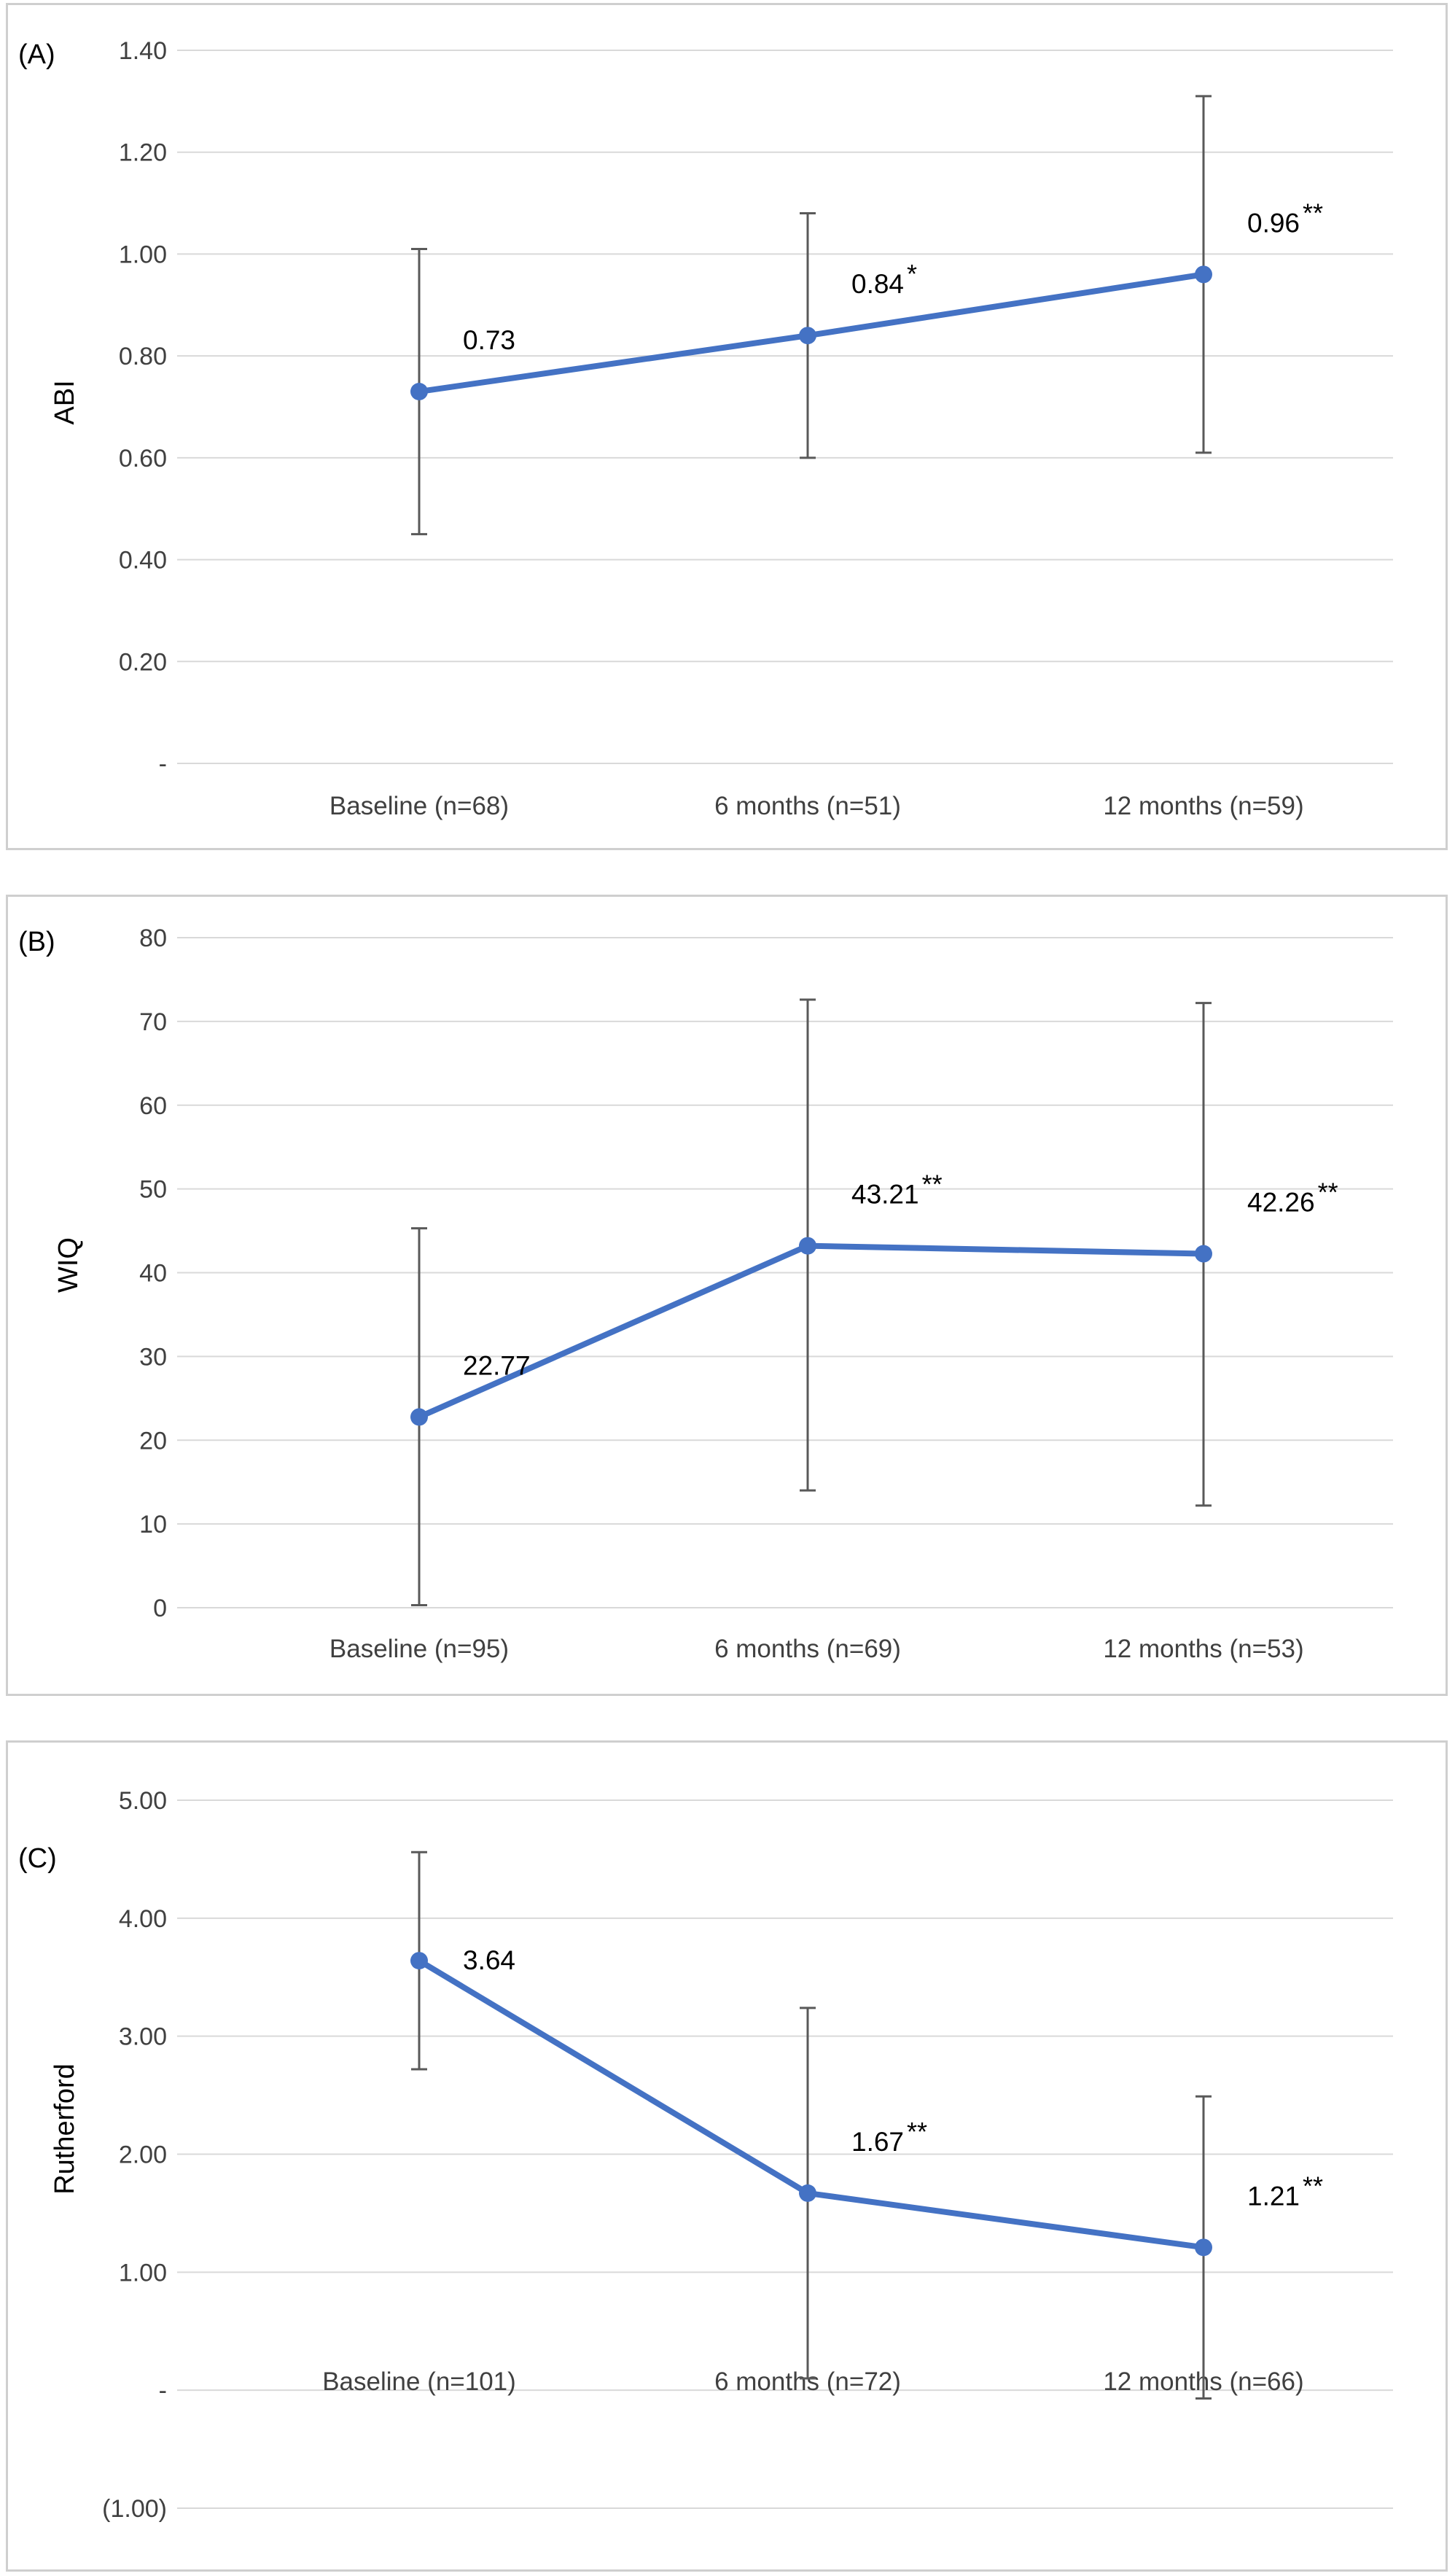 The width and height of the screenshot is (1455, 2576). Describe the element at coordinates (419, 806) in the screenshot. I see `category-label: Baseline (n=68)` at that location.